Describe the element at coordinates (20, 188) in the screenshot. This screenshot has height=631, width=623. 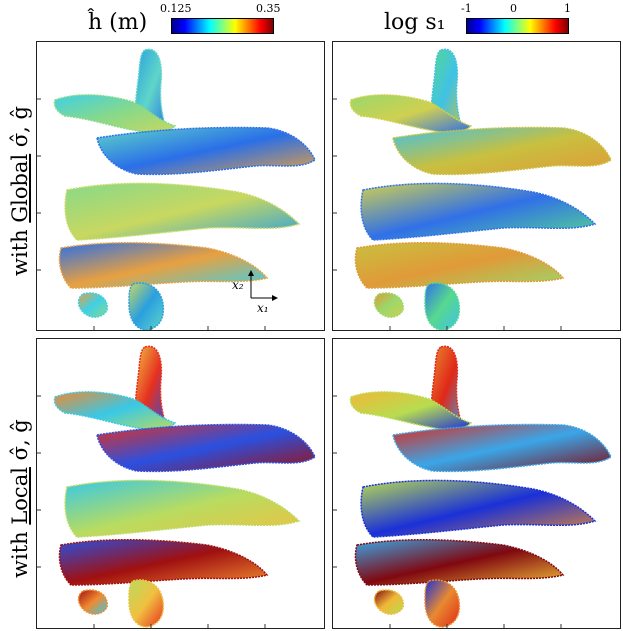
I see `row-label-global-keyword: Global` at that location.